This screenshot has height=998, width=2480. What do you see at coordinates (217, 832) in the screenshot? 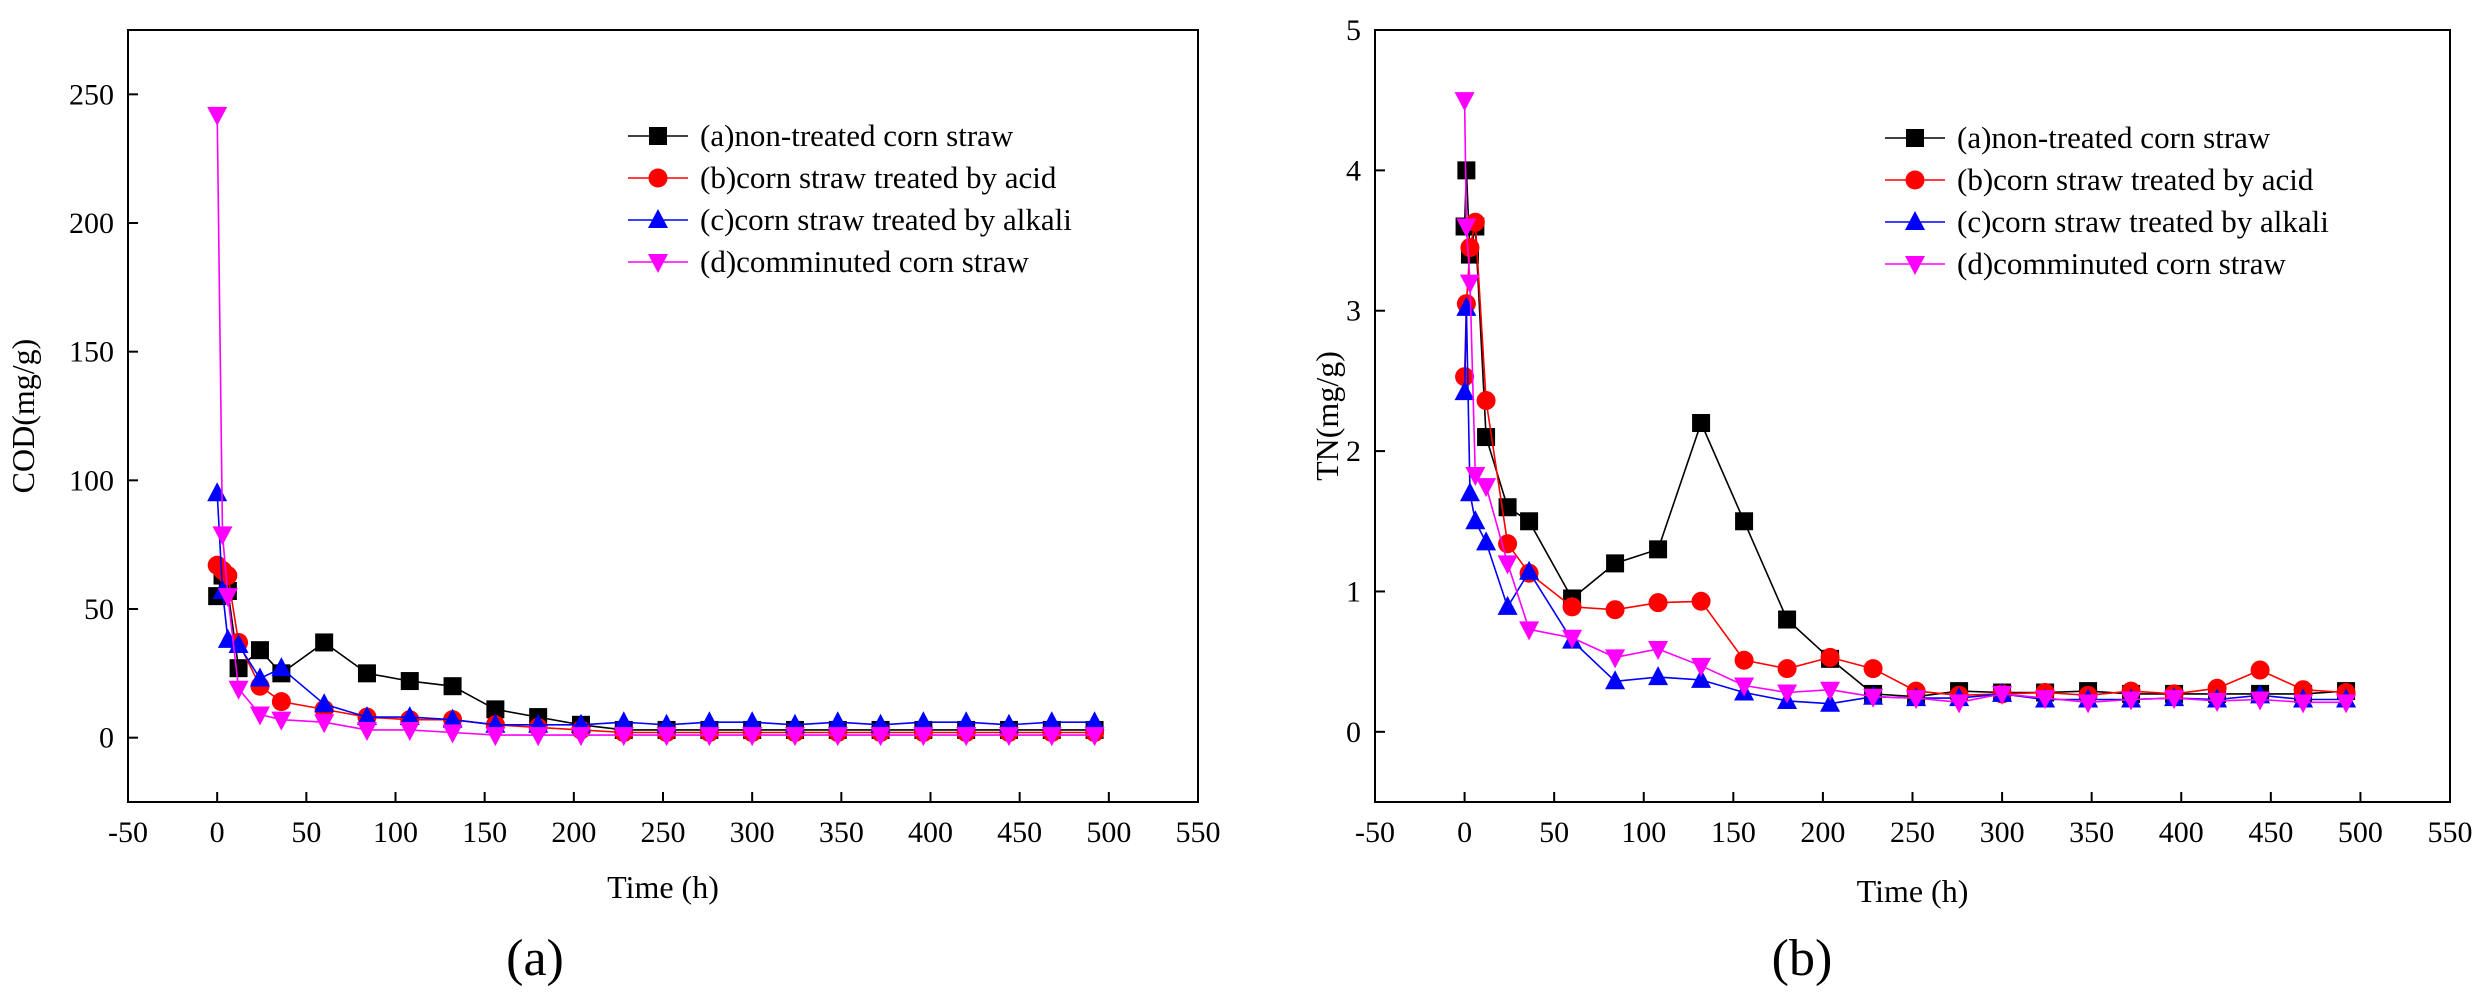
I see `x-tick-label: 0` at bounding box center [217, 832].